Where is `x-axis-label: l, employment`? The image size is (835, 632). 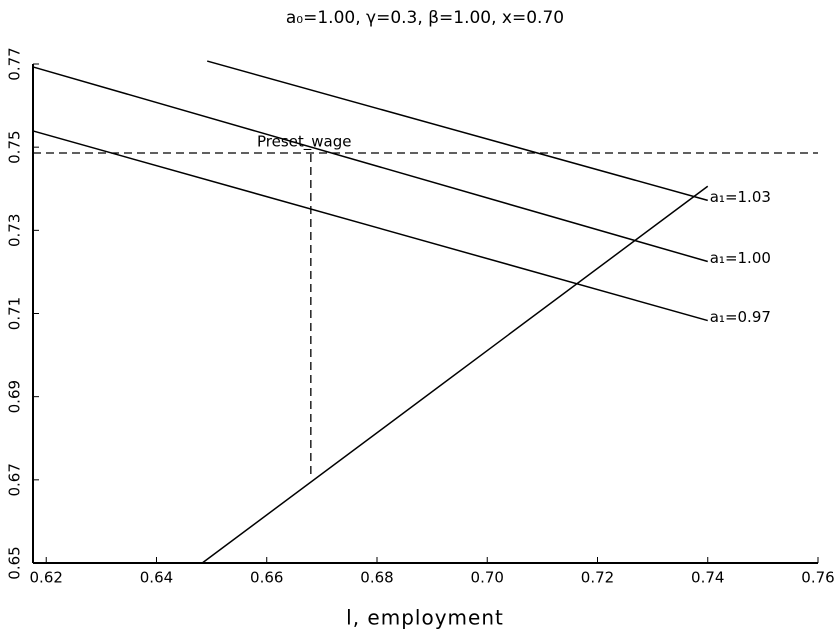
x-axis-label: l, employment is located at coordinates (425, 618).